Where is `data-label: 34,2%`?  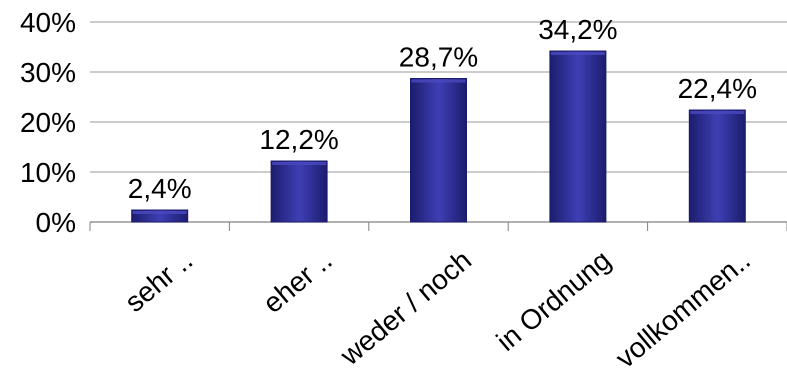
data-label: 34,2% is located at coordinates (577, 29).